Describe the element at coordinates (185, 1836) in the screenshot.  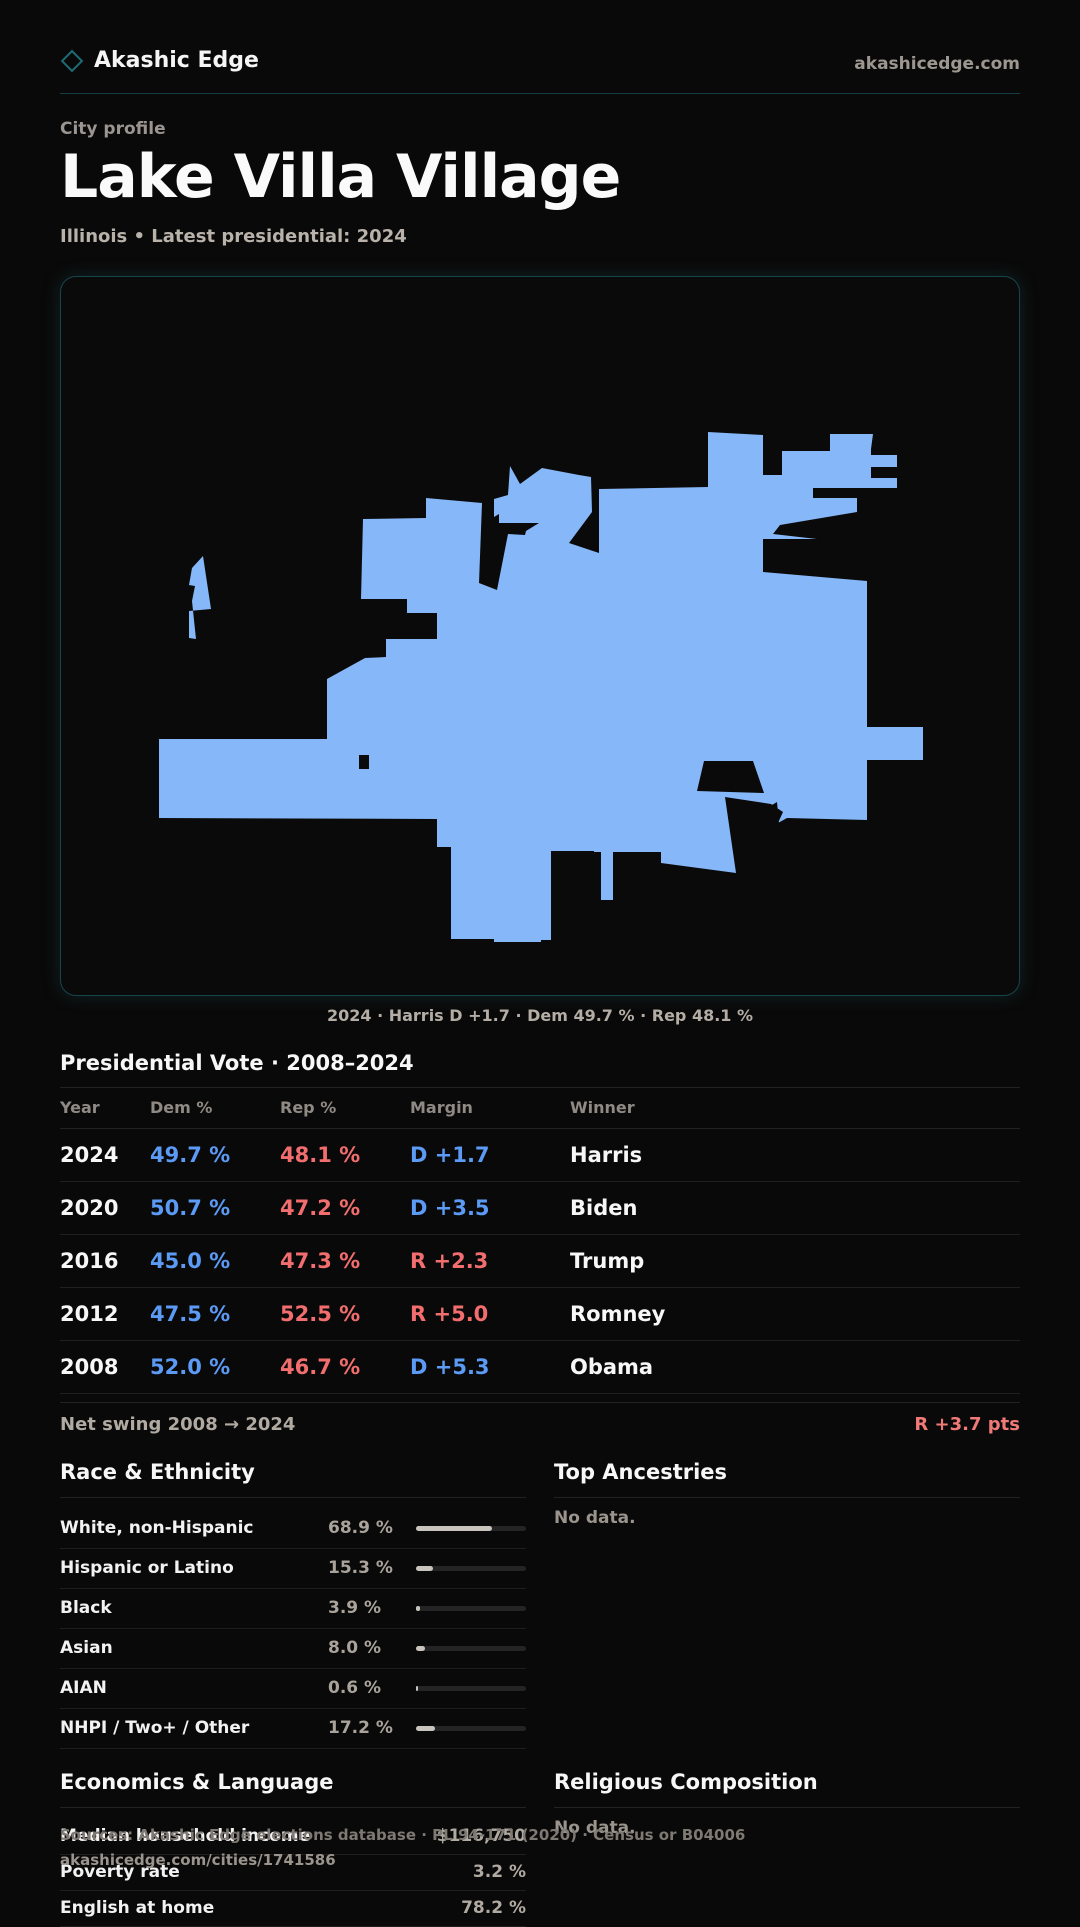
I see `economics-label: Median household income` at that location.